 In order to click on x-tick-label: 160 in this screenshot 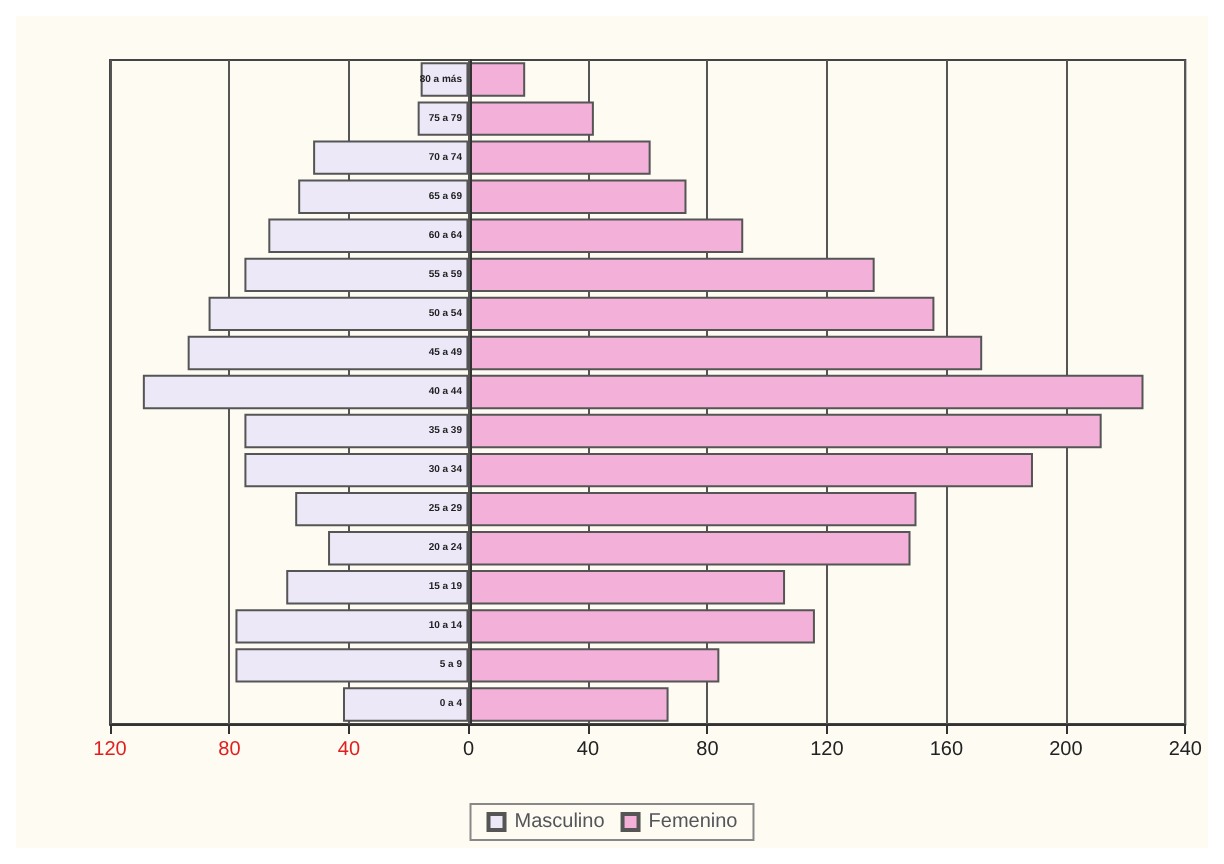, I will do `click(946, 750)`.